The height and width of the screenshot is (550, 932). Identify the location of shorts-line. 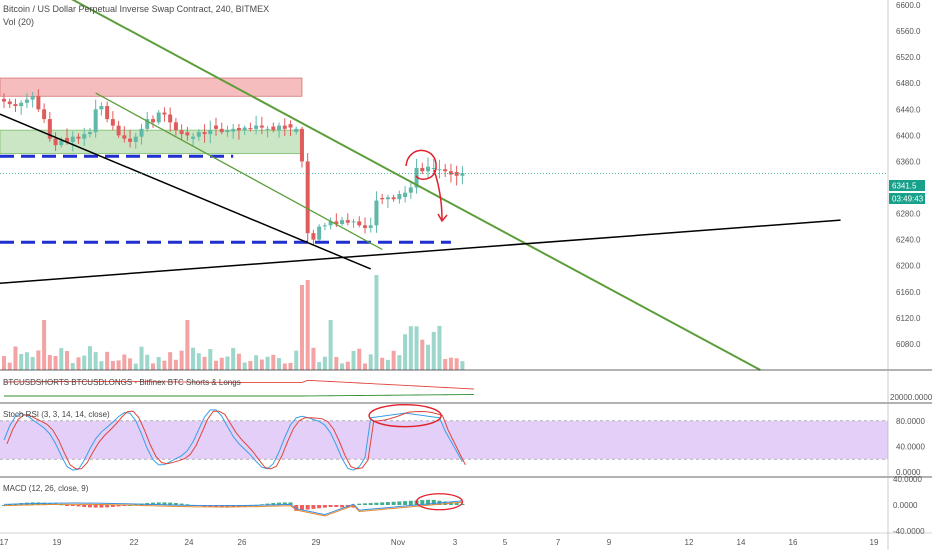
(238, 384).